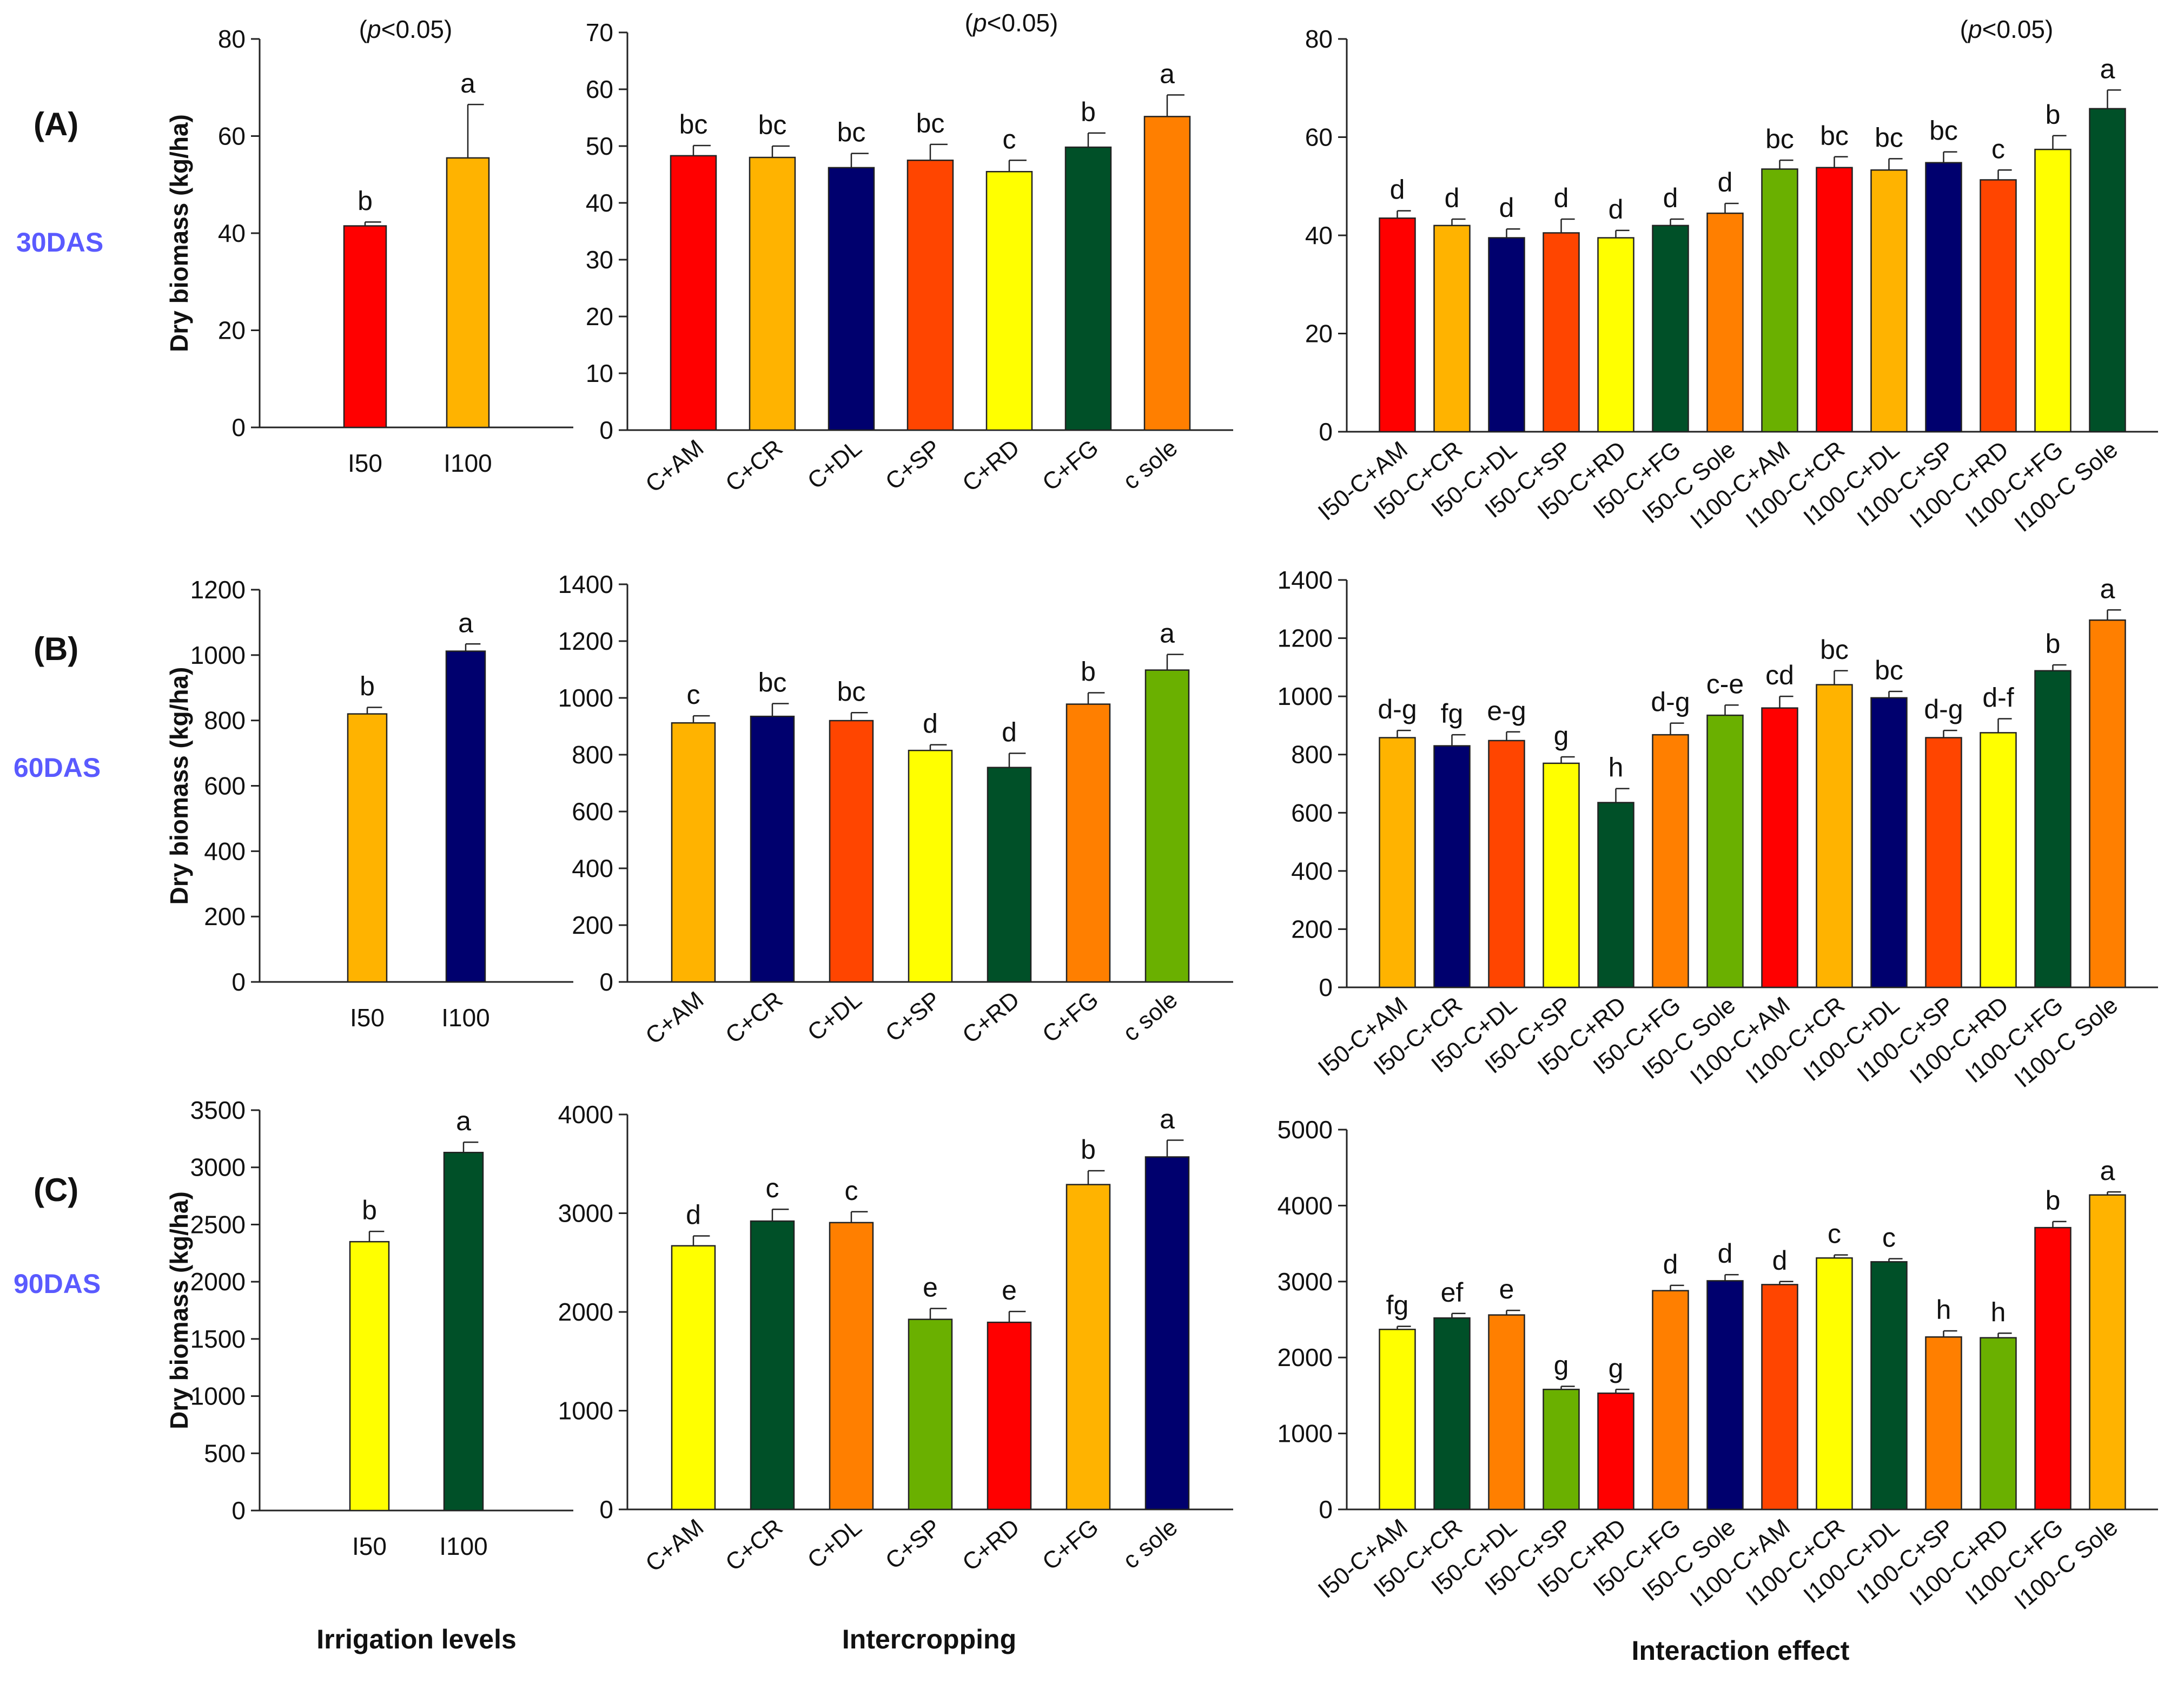  I want to click on significance-letter: d-f, so click(1998, 698).